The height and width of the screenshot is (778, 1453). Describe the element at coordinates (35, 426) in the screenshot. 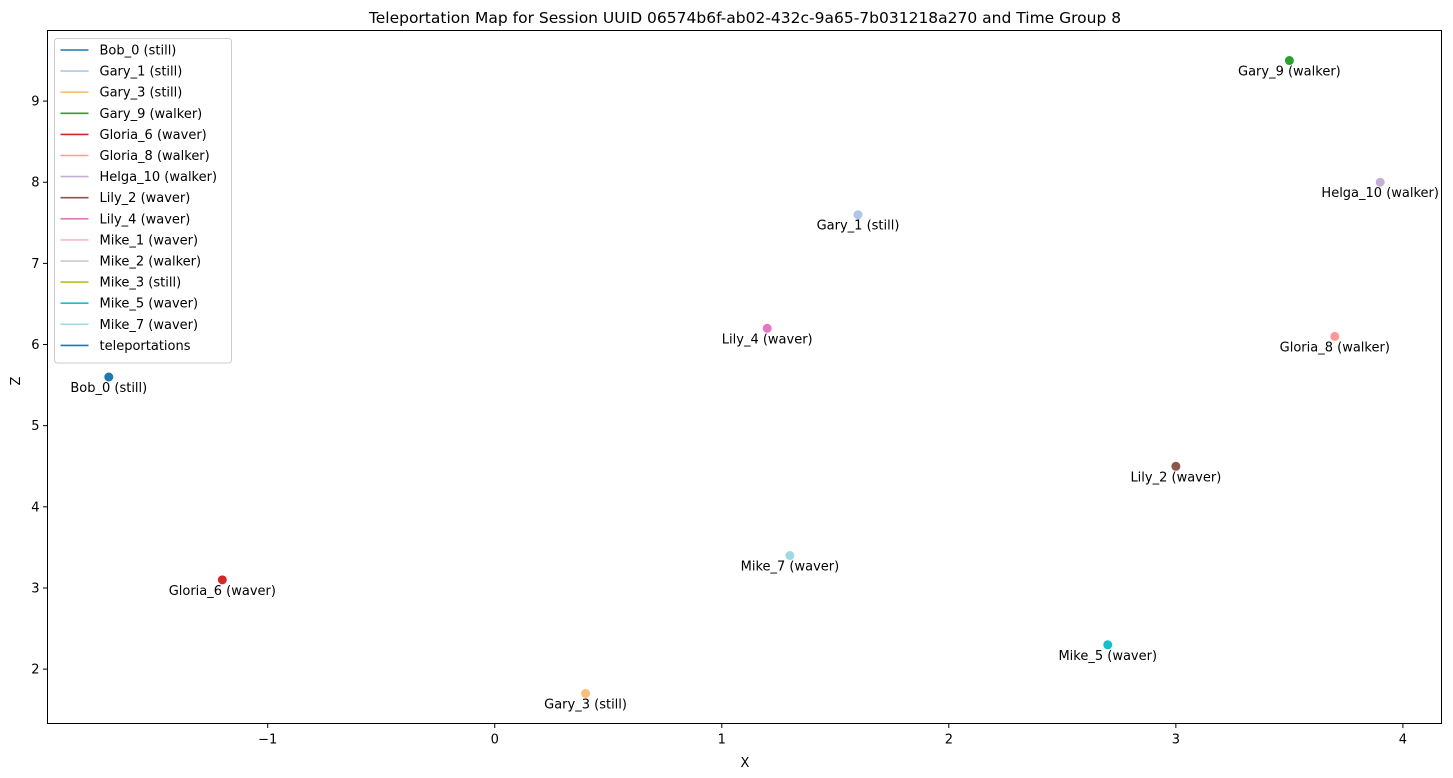

I see `y-tick-label: 5` at that location.